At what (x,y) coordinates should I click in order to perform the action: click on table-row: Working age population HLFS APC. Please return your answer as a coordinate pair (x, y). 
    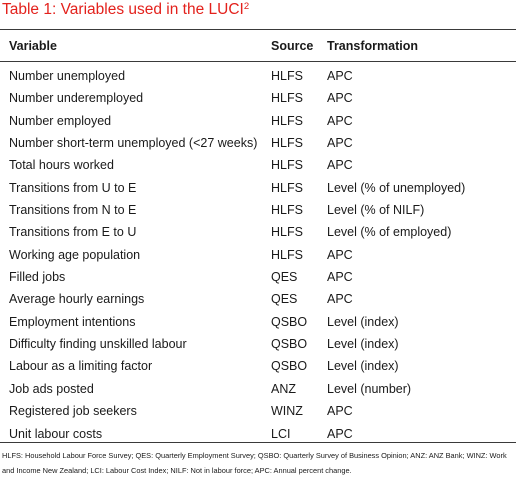
    Looking at the image, I should click on (258, 256).